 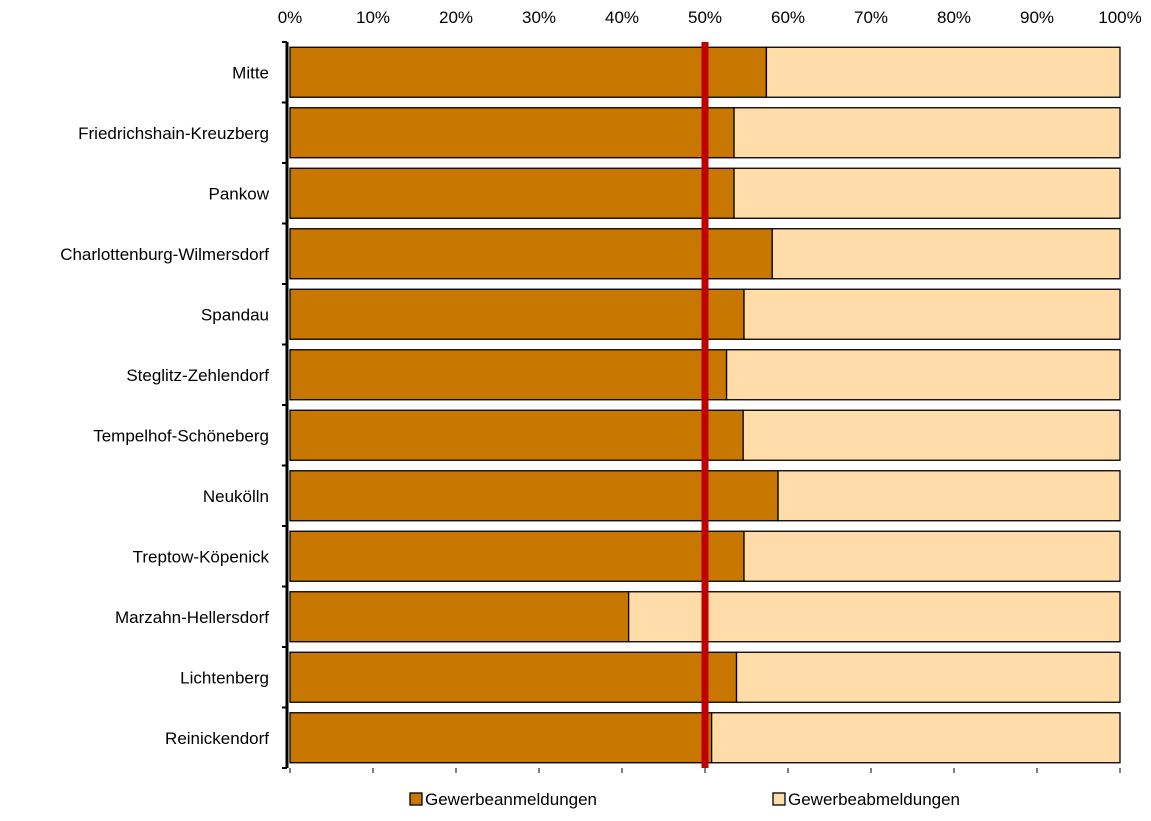 What do you see at coordinates (181, 435) in the screenshot?
I see `category-label: Tempelhof-Schöneberg` at bounding box center [181, 435].